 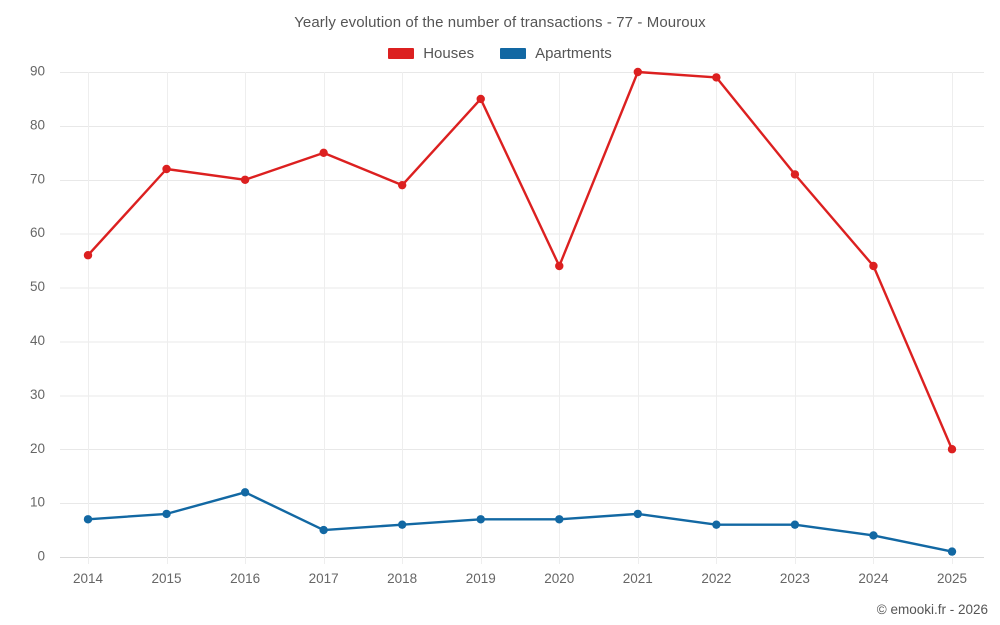 I want to click on legend-label-apartments: Apartments, so click(x=573, y=53).